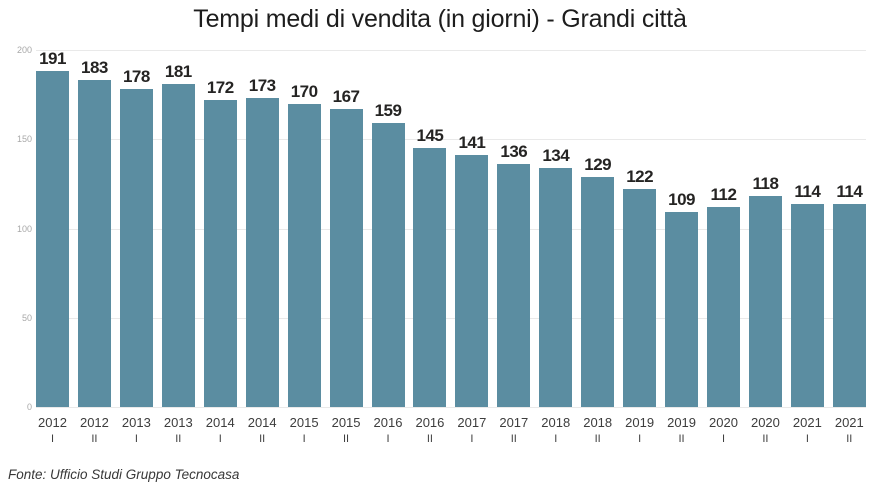 The image size is (880, 502). What do you see at coordinates (262, 422) in the screenshot?
I see `x-axis-label-year: 2014` at bounding box center [262, 422].